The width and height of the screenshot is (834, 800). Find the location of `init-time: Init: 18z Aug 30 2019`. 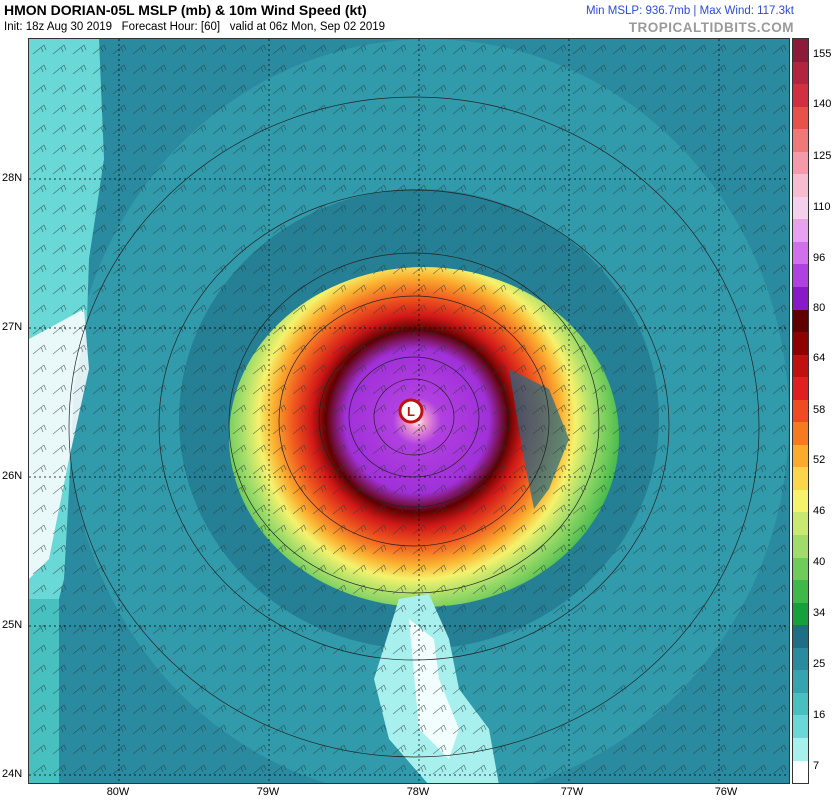

init-time: Init: 18z Aug 30 2019 is located at coordinates (58, 27).